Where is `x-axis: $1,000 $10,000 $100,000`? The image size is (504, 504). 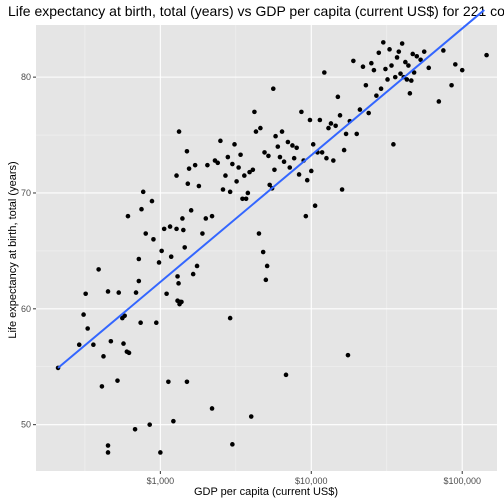
x-axis: $1,000 $10,000 $100,000 is located at coordinates (314, 478).